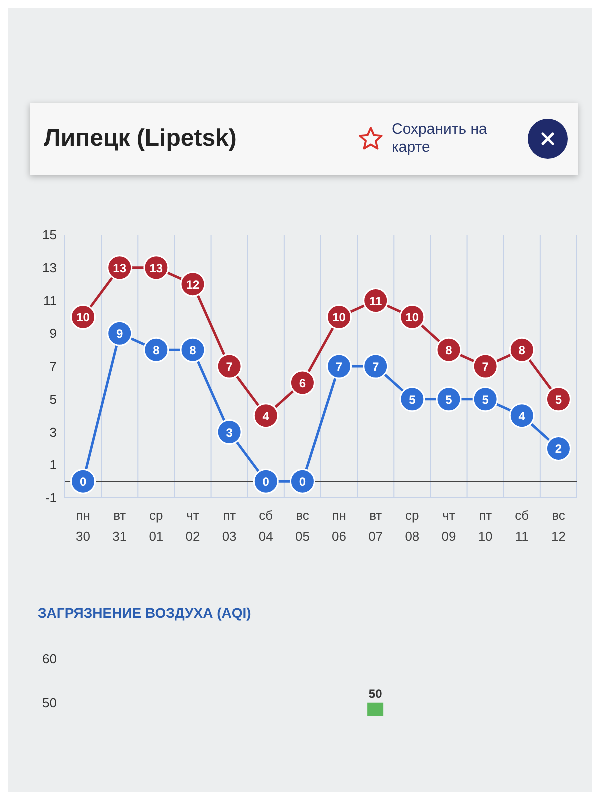 Image resolution: width=600 pixels, height=800 pixels. Describe the element at coordinates (376, 526) in the screenshot. I see `x-tick-label: вт 07` at that location.